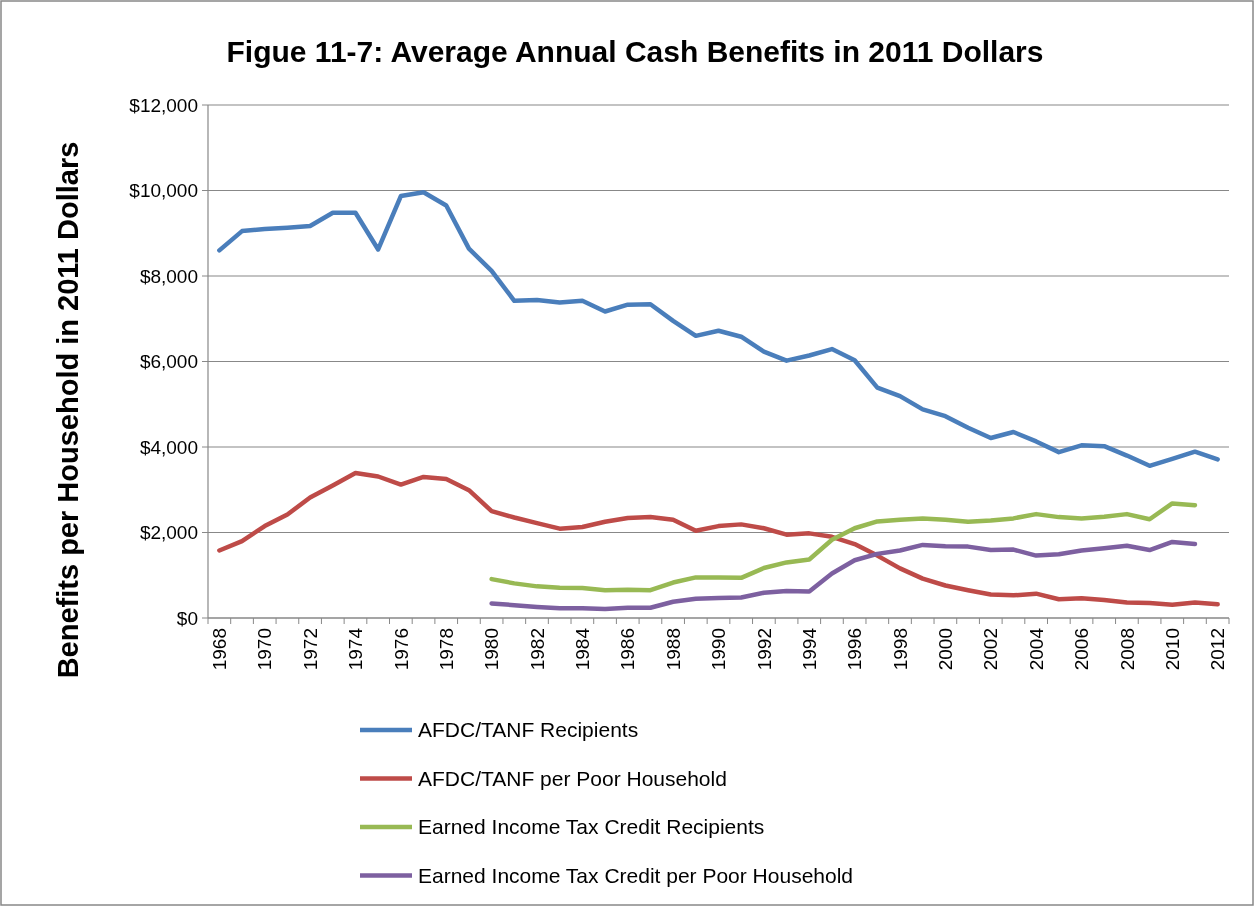  I want to click on x-tick-label: 2006, so click(1082, 649).